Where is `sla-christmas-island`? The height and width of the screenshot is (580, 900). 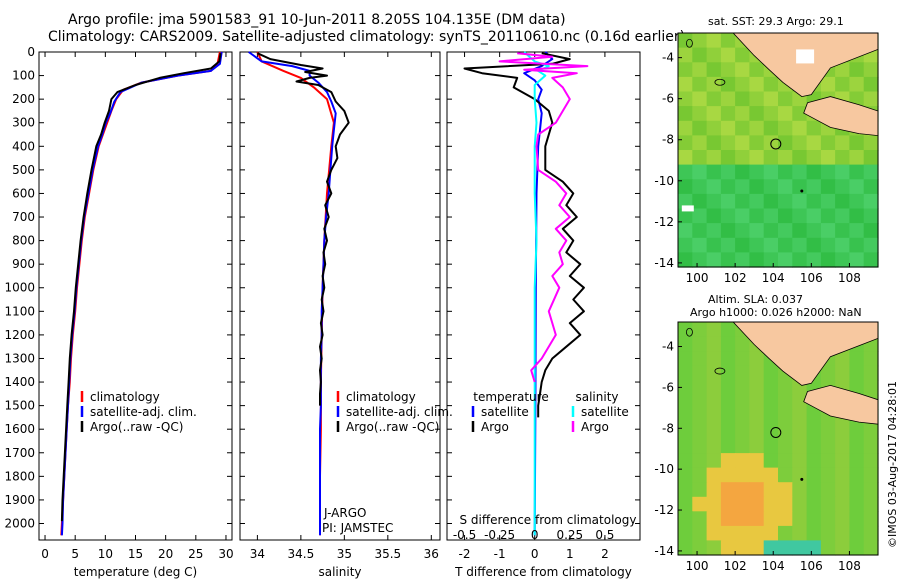 sla-christmas-island is located at coordinates (802, 479).